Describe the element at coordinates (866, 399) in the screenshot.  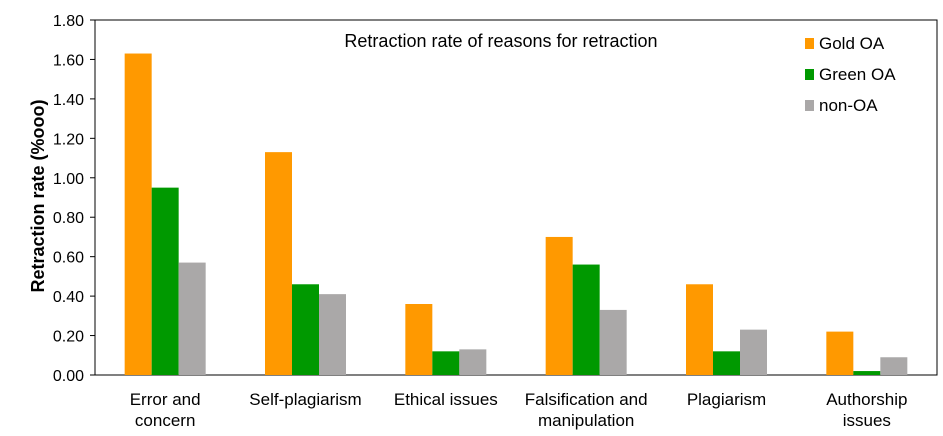
I see `x-category-label: Authorship` at that location.